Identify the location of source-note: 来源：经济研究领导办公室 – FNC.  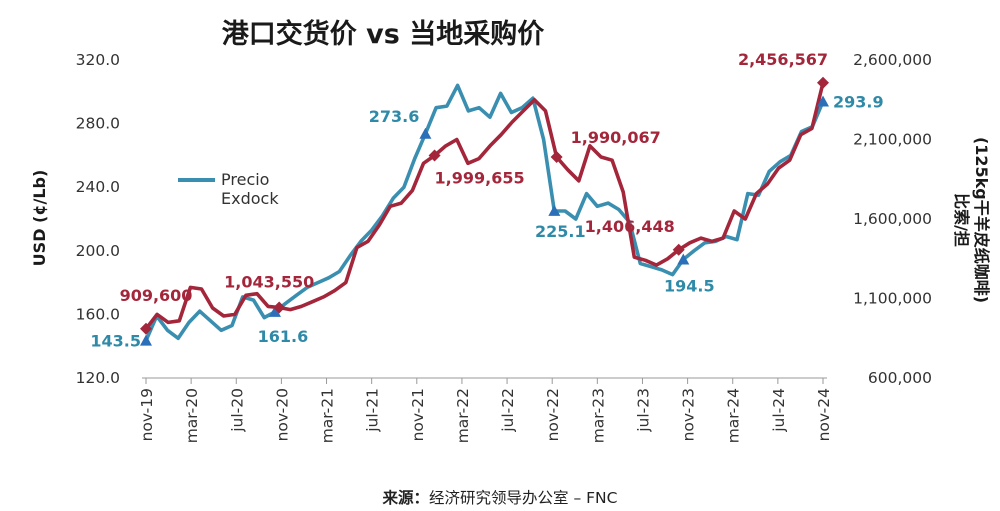
(500, 497).